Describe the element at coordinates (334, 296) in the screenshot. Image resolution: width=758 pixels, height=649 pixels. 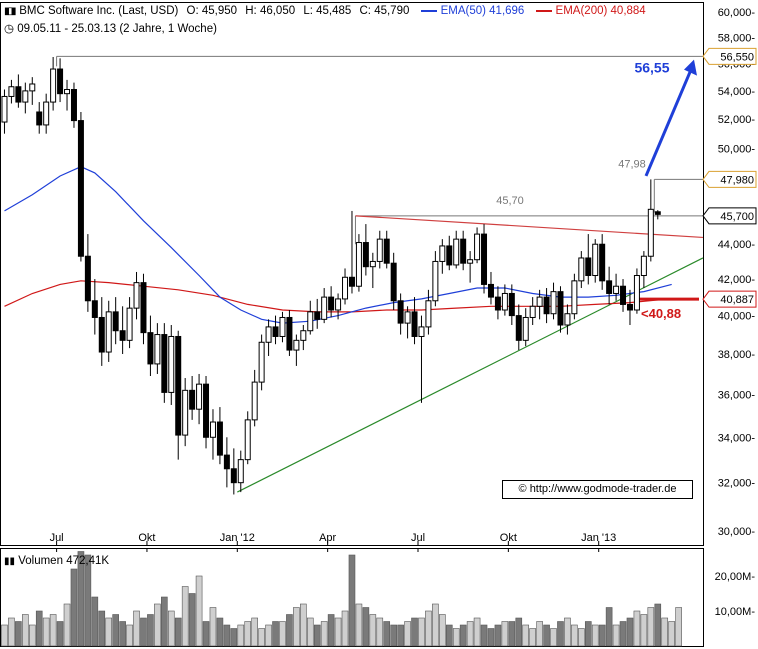
I see `ema200-line` at that location.